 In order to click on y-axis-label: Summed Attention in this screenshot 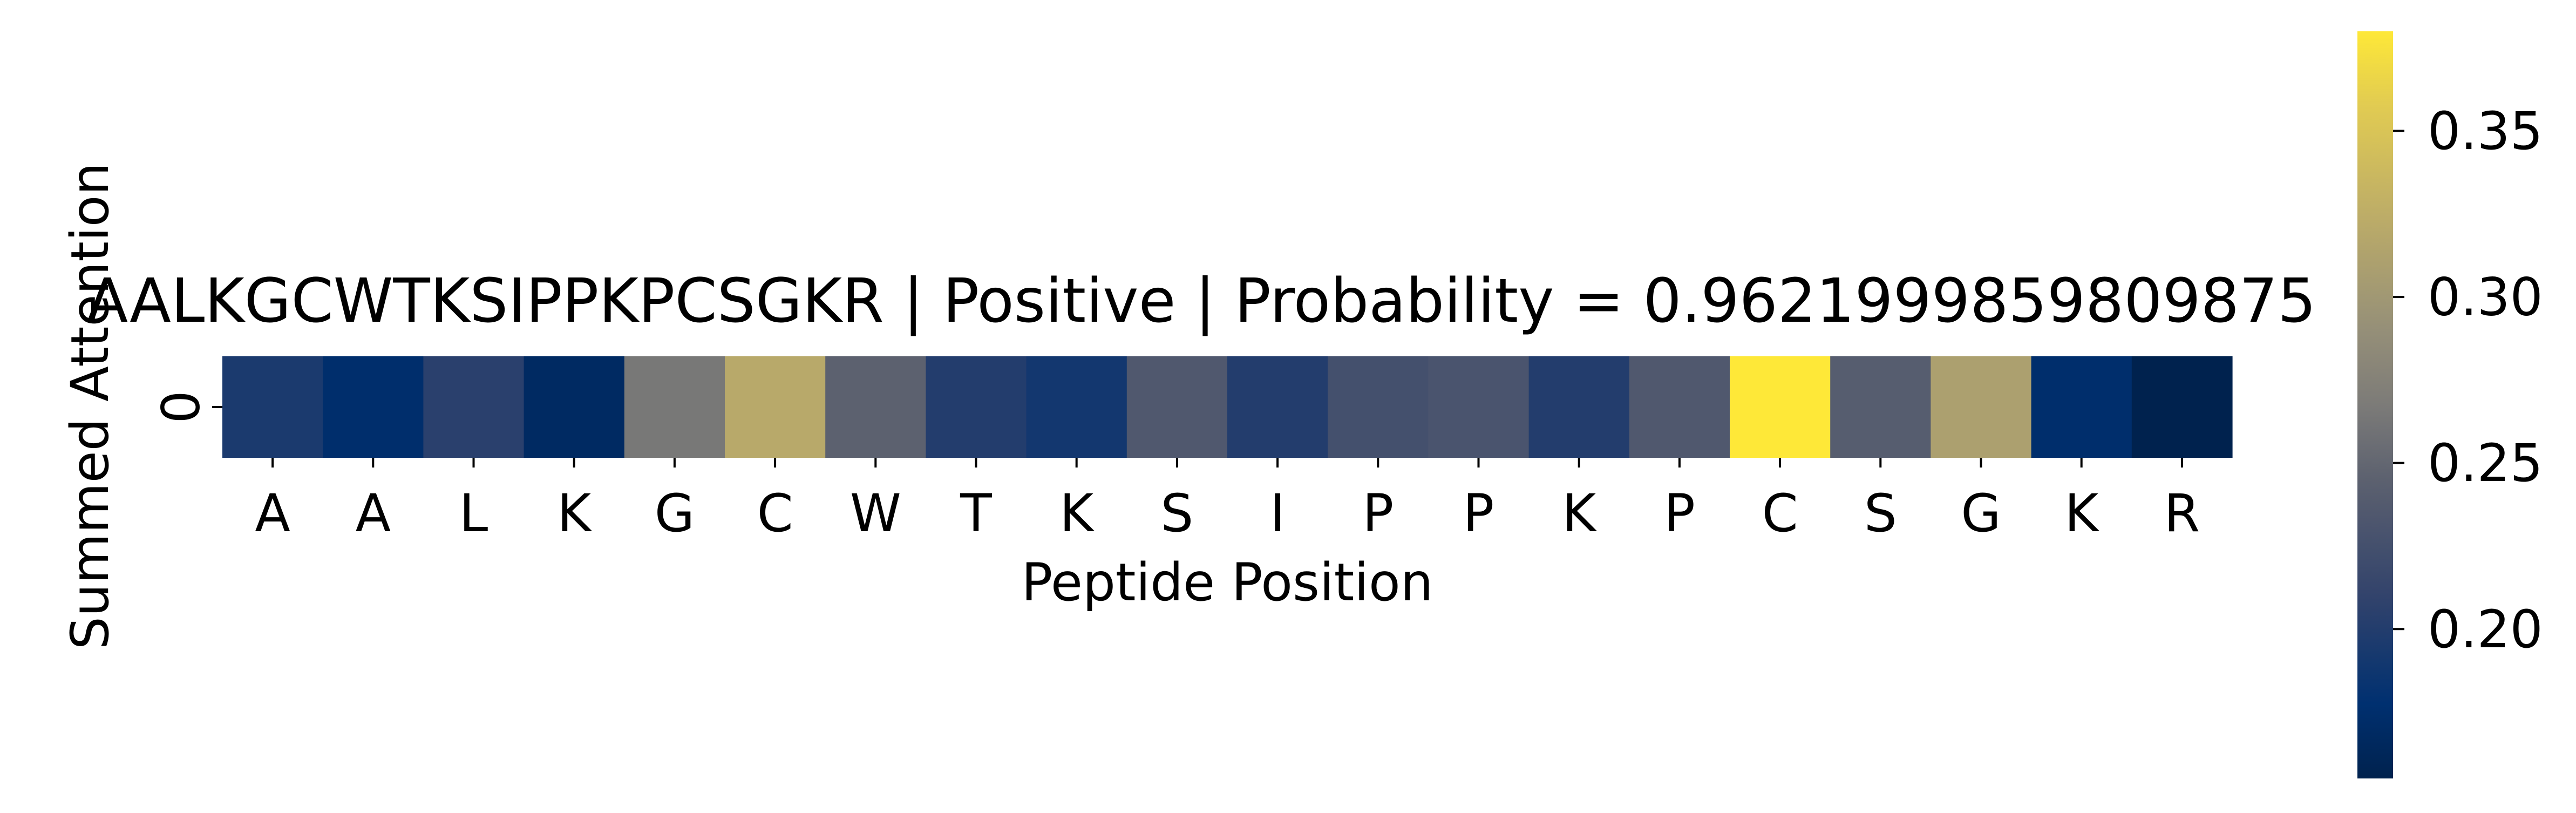, I will do `click(90, 405)`.